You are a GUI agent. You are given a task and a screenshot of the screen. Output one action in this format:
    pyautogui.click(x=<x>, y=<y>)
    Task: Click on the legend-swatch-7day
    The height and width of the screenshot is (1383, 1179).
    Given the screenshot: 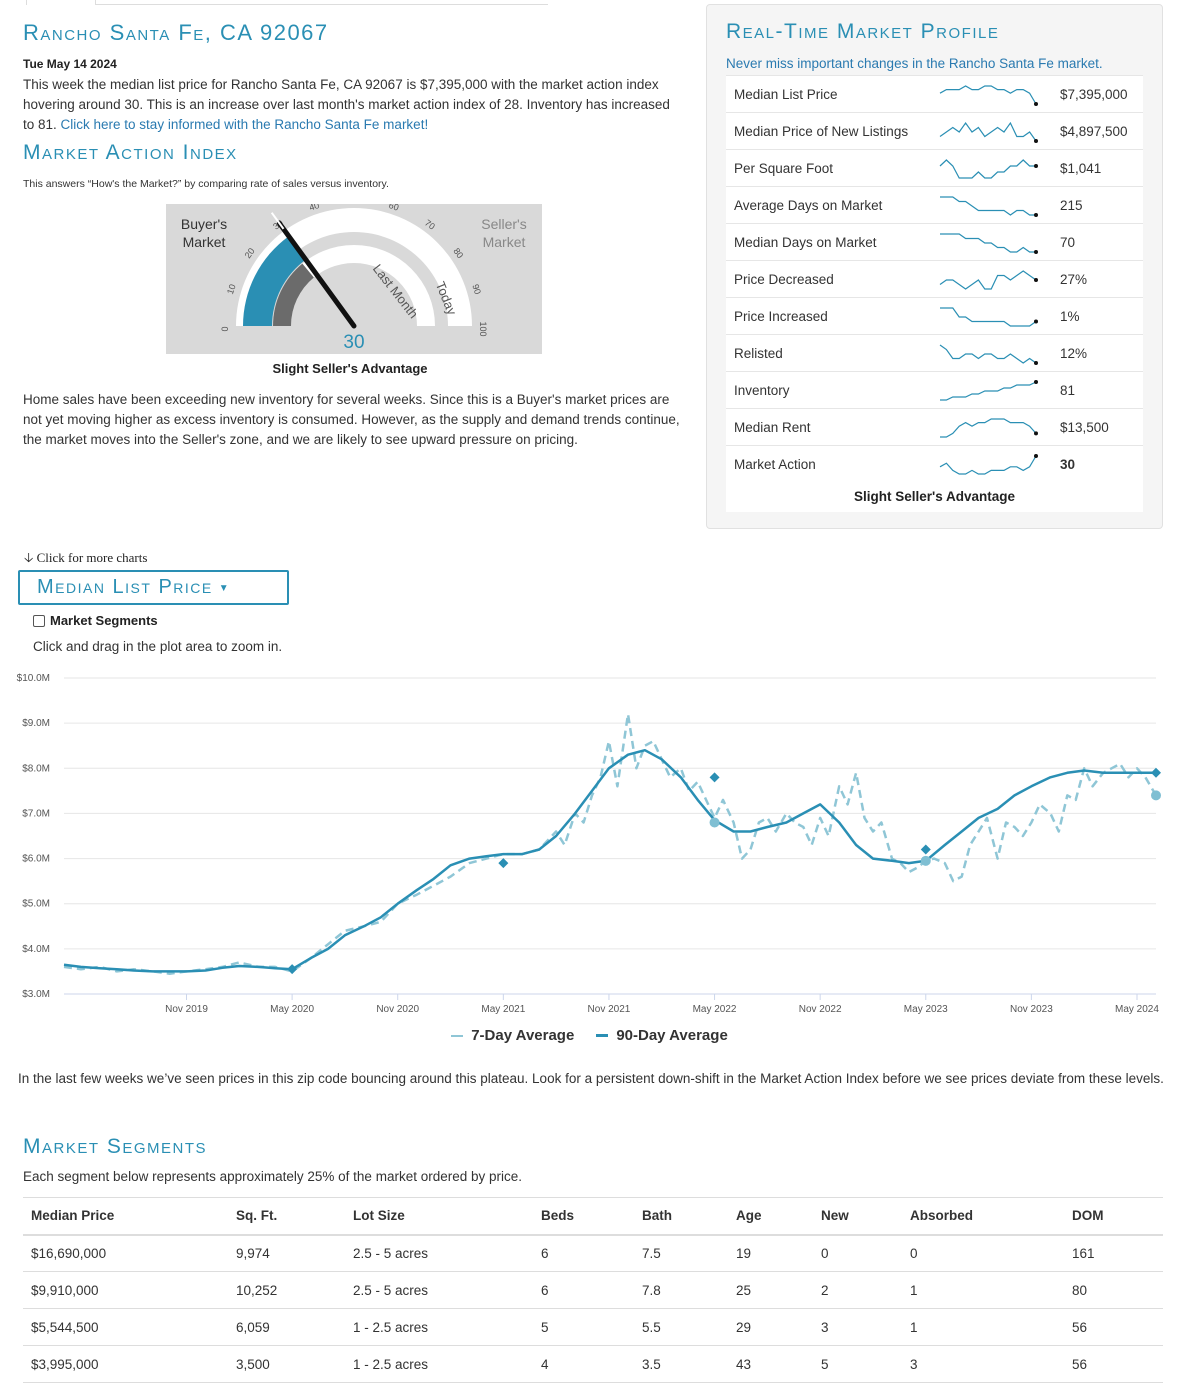 What is the action you would take?
    pyautogui.click(x=457, y=1035)
    